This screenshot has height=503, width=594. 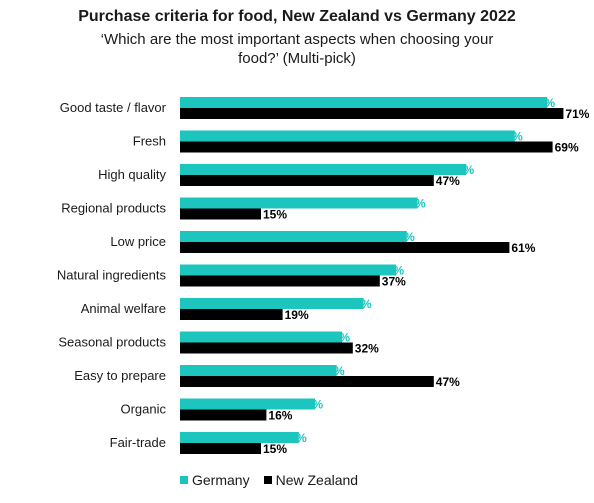 What do you see at coordinates (112, 342) in the screenshot?
I see `category-label-seasonal-products: Seasonal products` at bounding box center [112, 342].